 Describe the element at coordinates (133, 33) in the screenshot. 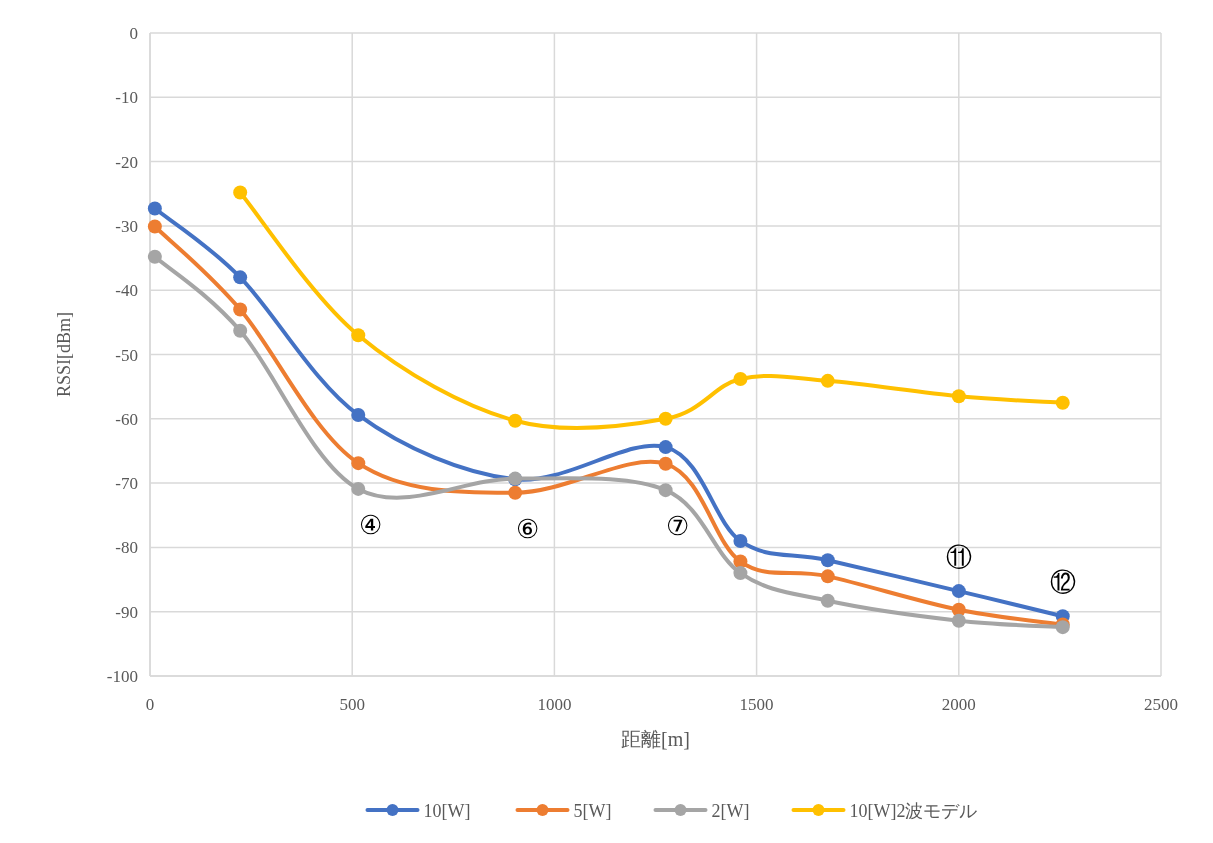

I see `y-tick-label: 0` at that location.